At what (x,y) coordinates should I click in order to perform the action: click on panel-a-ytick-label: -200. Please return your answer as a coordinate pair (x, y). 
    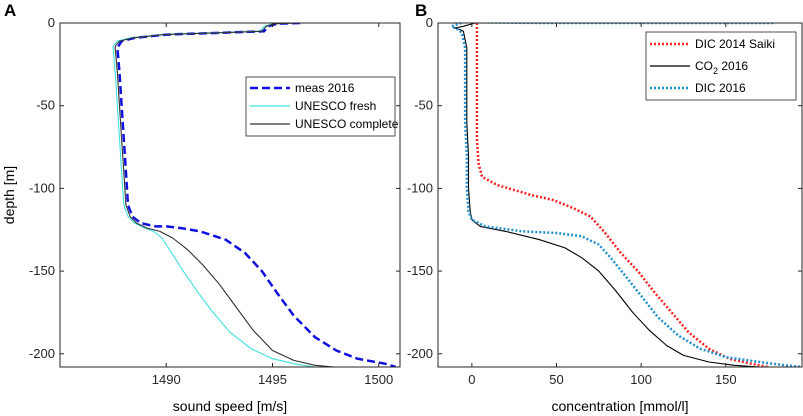
    Looking at the image, I should click on (42, 353).